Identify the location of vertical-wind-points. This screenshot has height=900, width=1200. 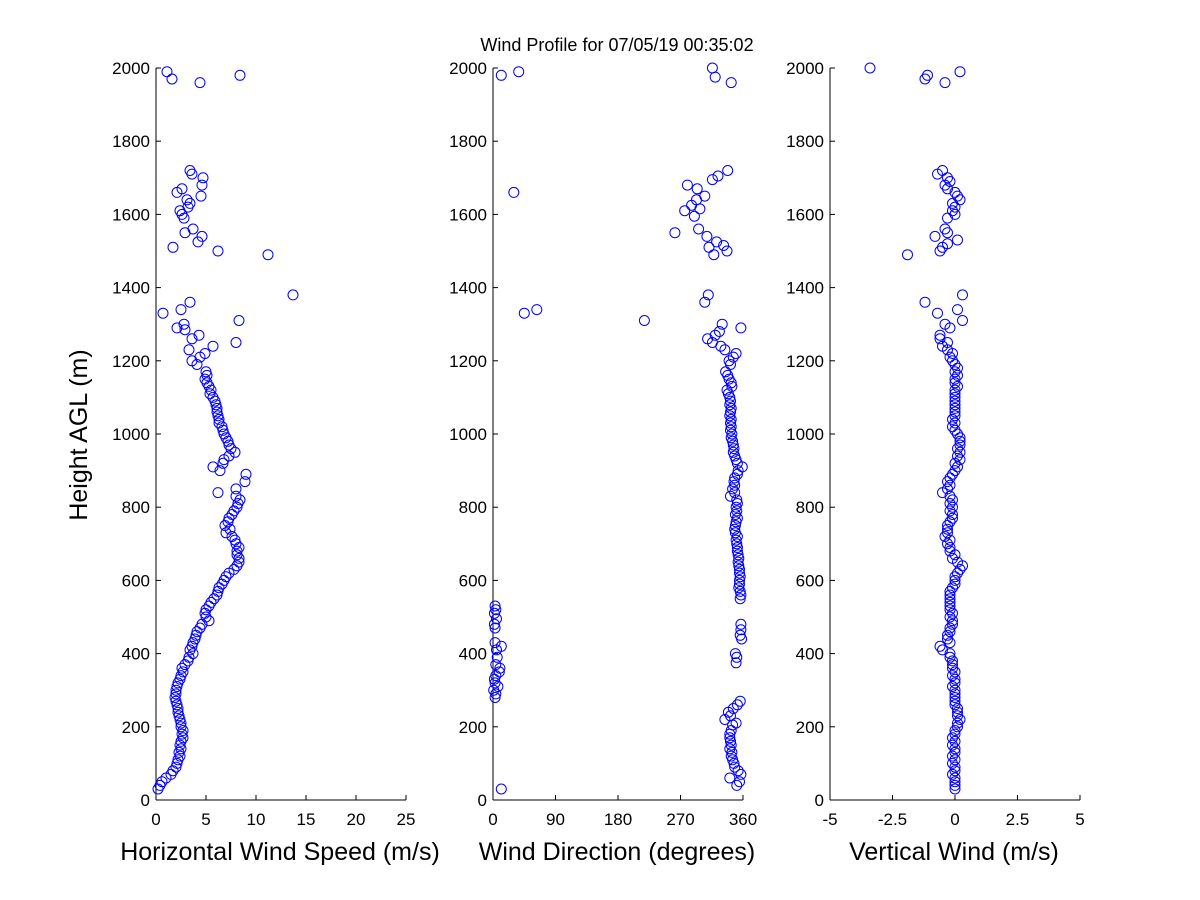
(916, 428).